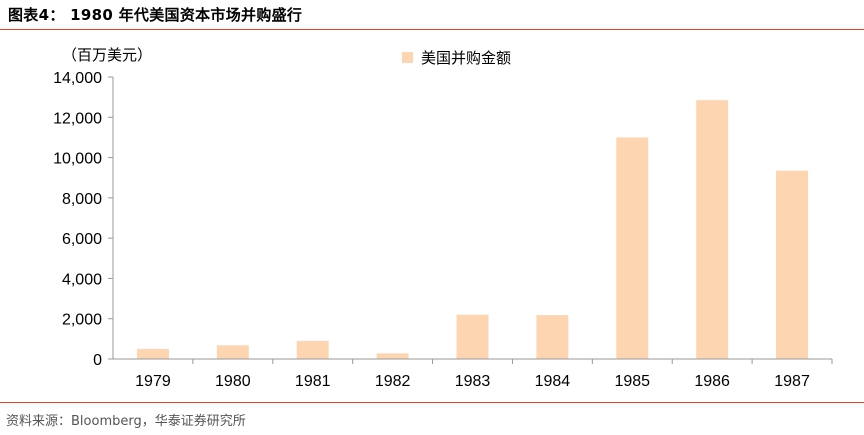 Image resolution: width=864 pixels, height=435 pixels. I want to click on legend: 美国并购金额, so click(456, 58).